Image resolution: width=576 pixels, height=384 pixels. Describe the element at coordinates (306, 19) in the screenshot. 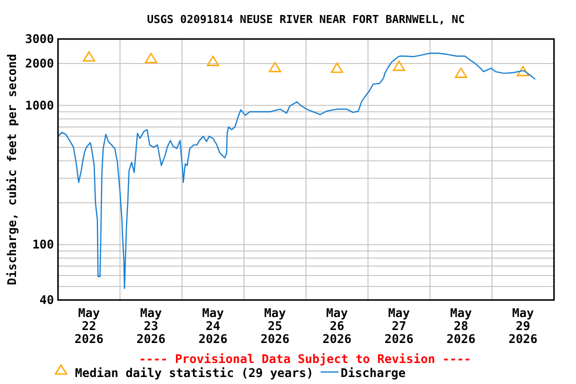

I see `chart-title: USGS 02091814 NEUSE RIVER NEAR FORT BARNWELL, NC` at that location.